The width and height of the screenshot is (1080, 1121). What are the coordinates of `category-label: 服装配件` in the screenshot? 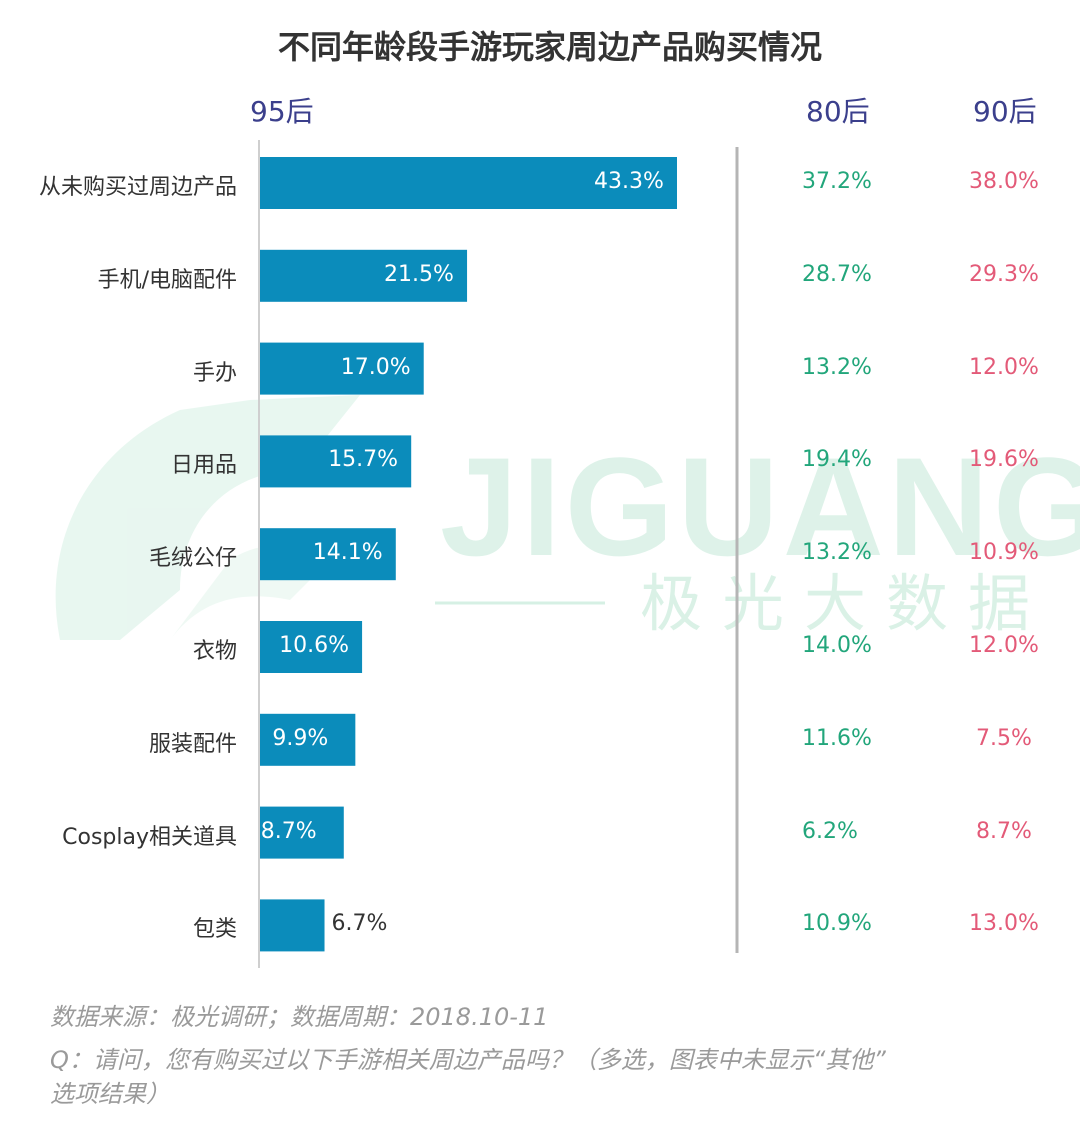 It's located at (192, 744).